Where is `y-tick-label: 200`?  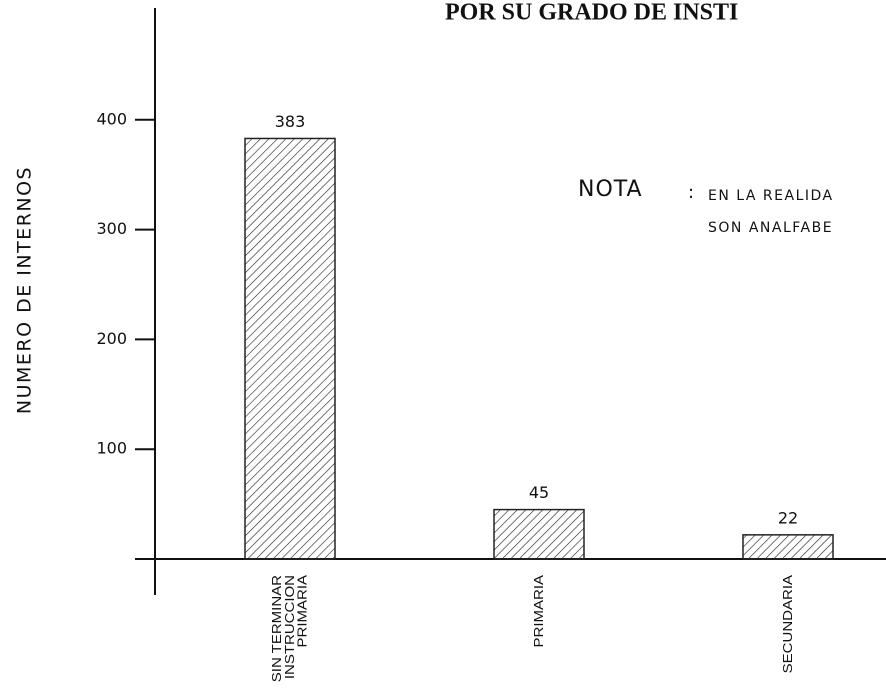
y-tick-label: 200 is located at coordinates (111, 338).